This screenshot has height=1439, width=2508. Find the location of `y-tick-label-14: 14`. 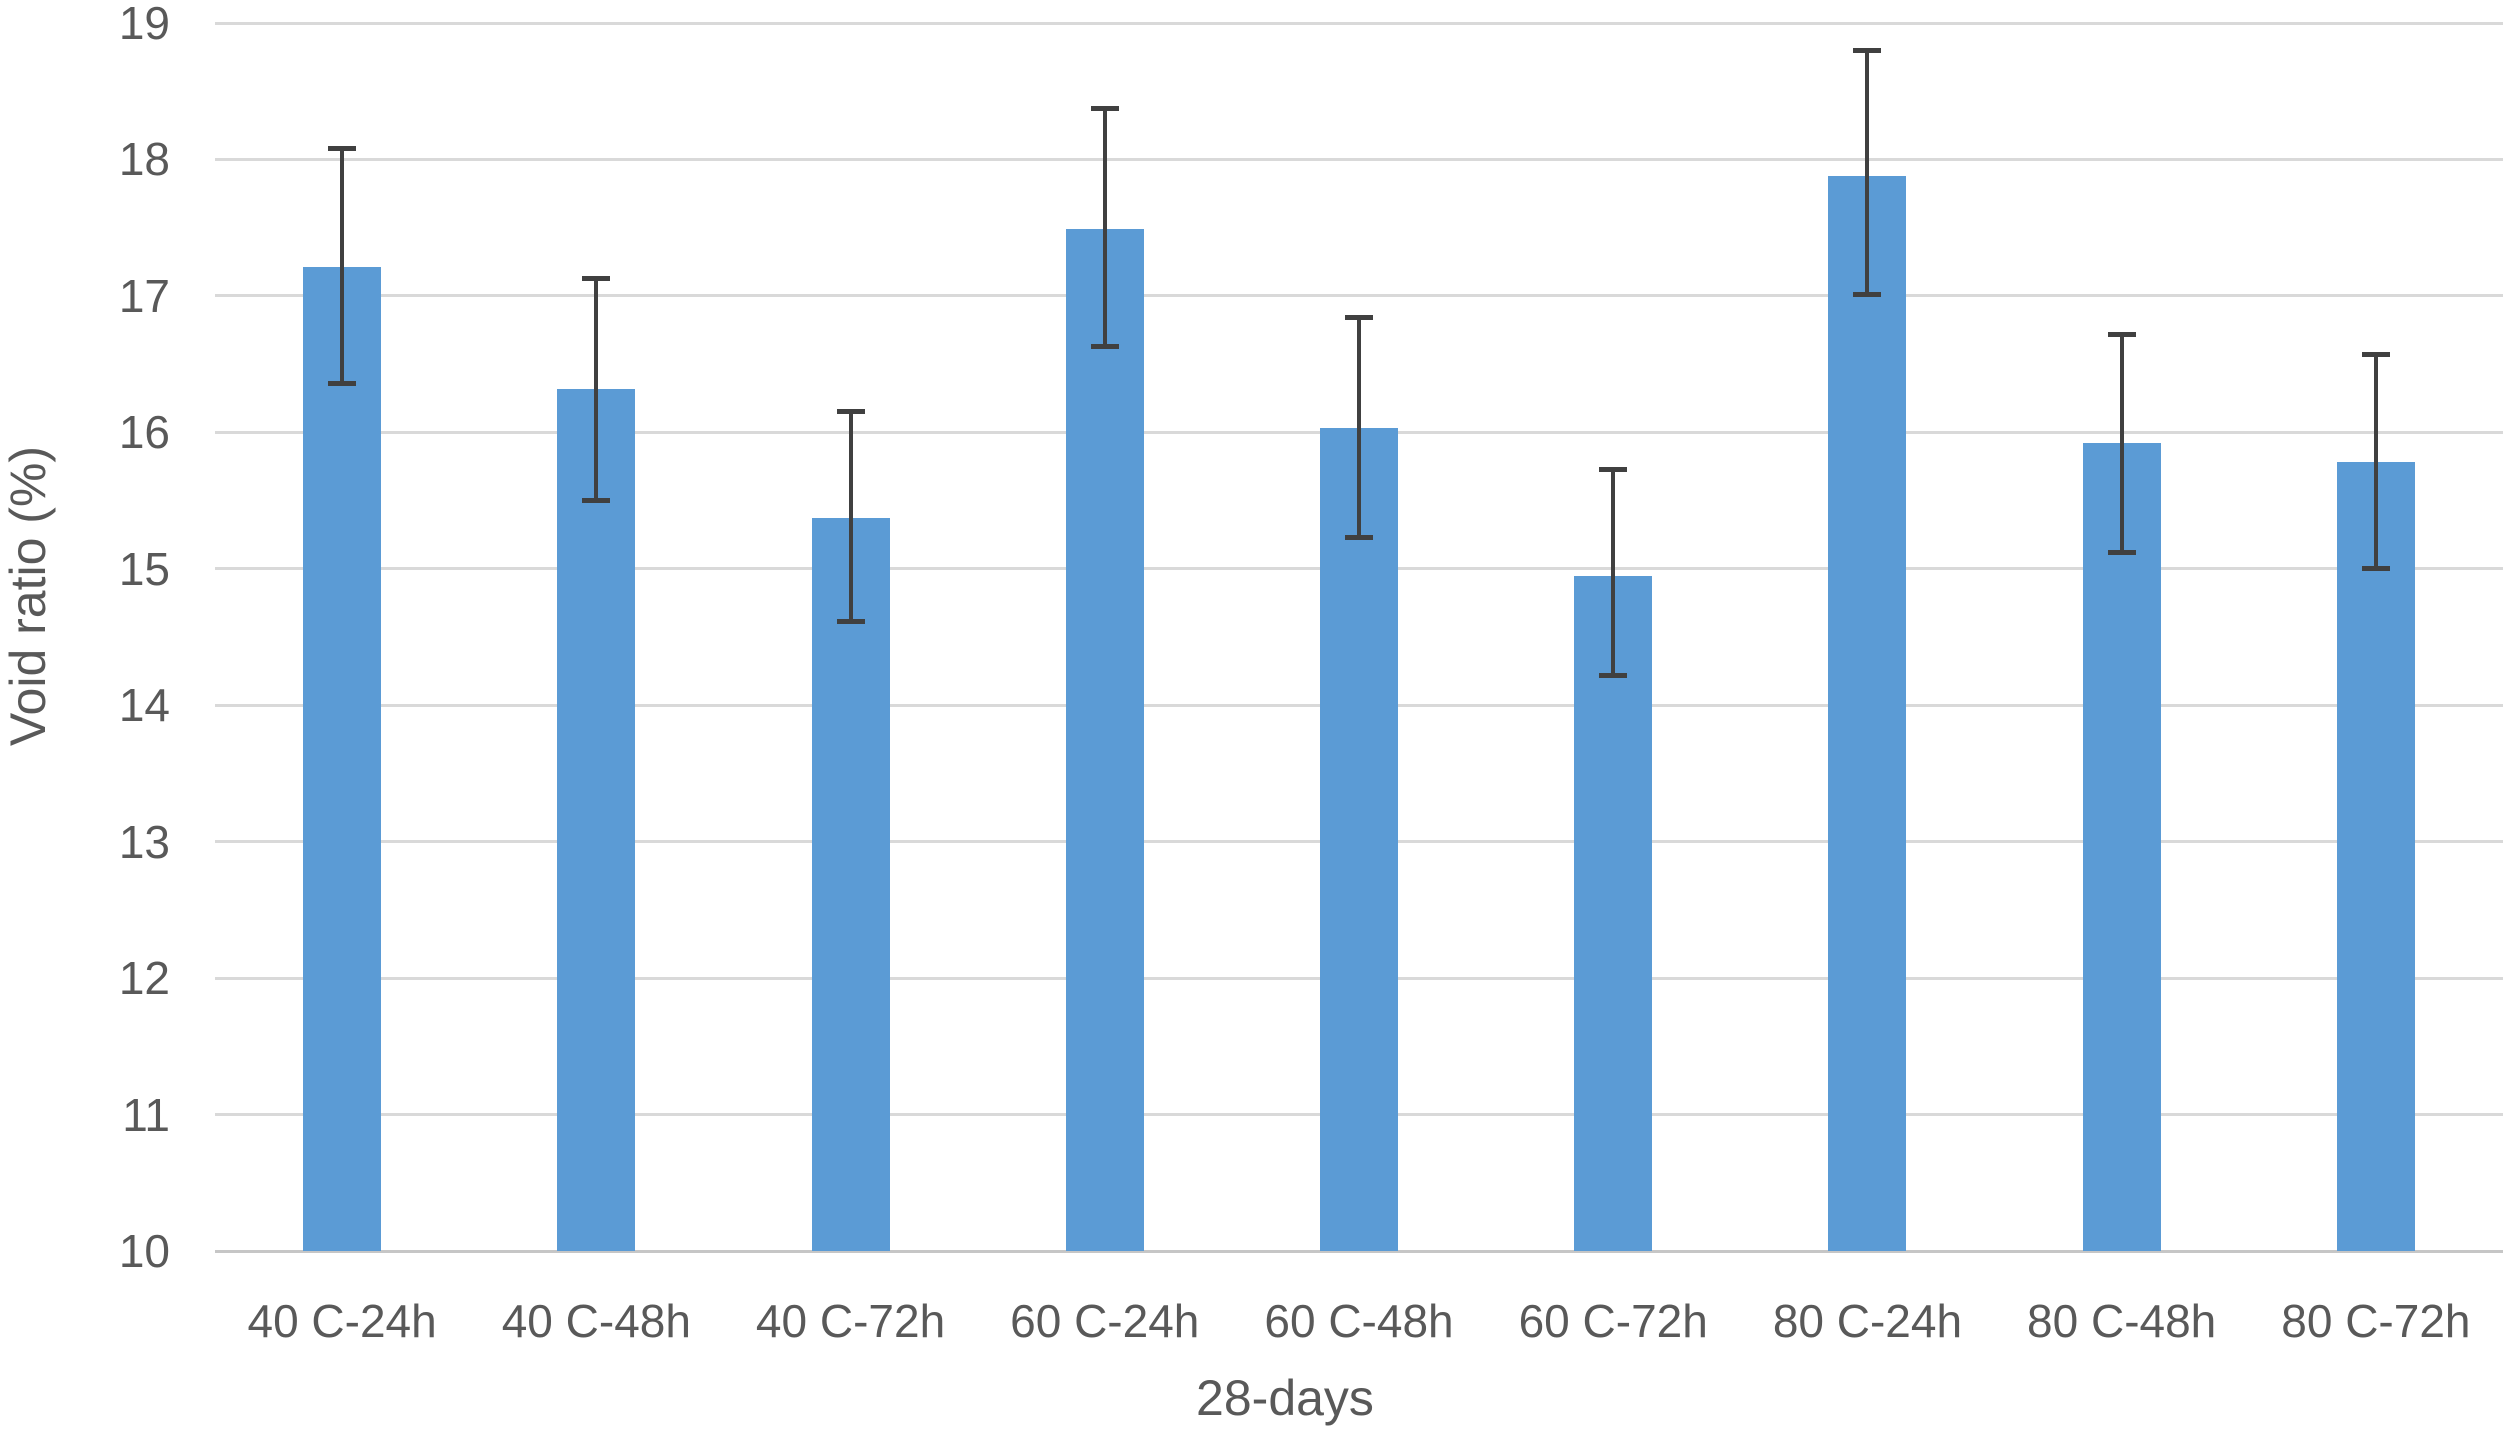

y-tick-label-14: 14 is located at coordinates (144, 705).